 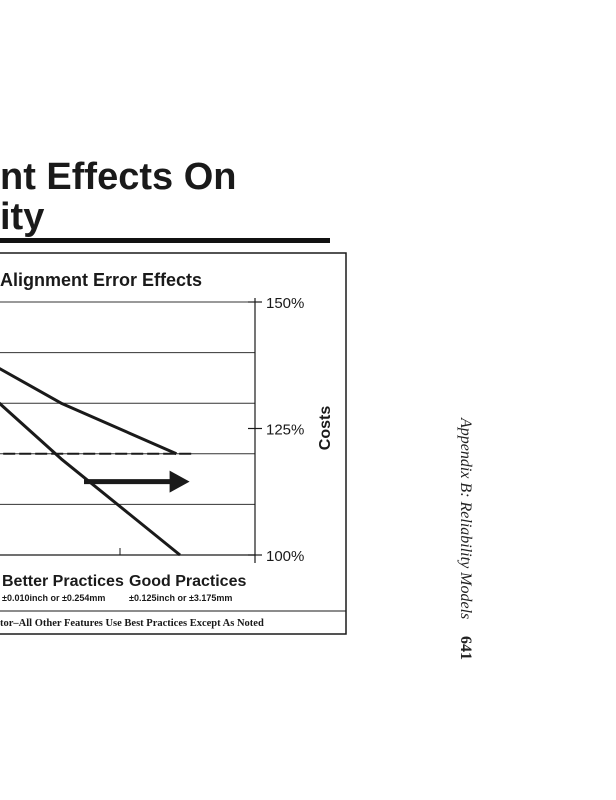 I want to click on y-tick-label: 100%, so click(x=285, y=556).